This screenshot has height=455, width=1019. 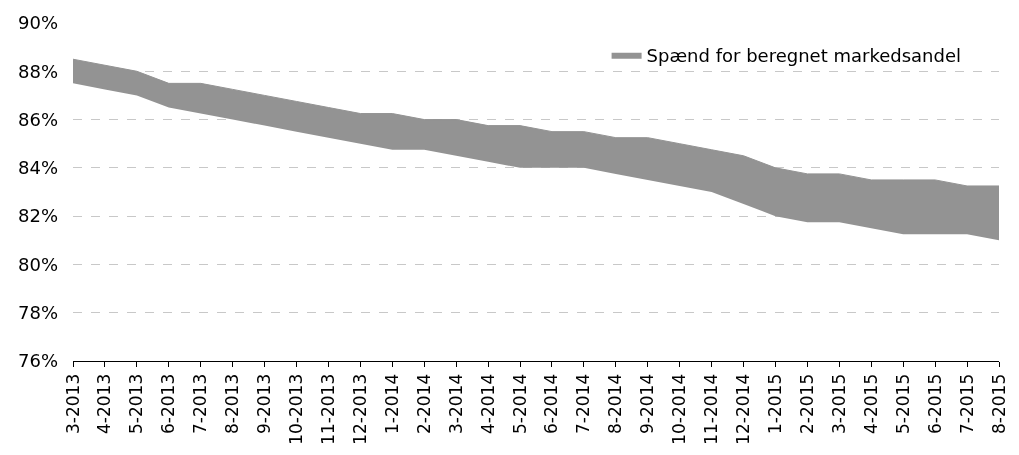 What do you see at coordinates (200, 404) in the screenshot?
I see `x-tick-label: 7-2013` at bounding box center [200, 404].